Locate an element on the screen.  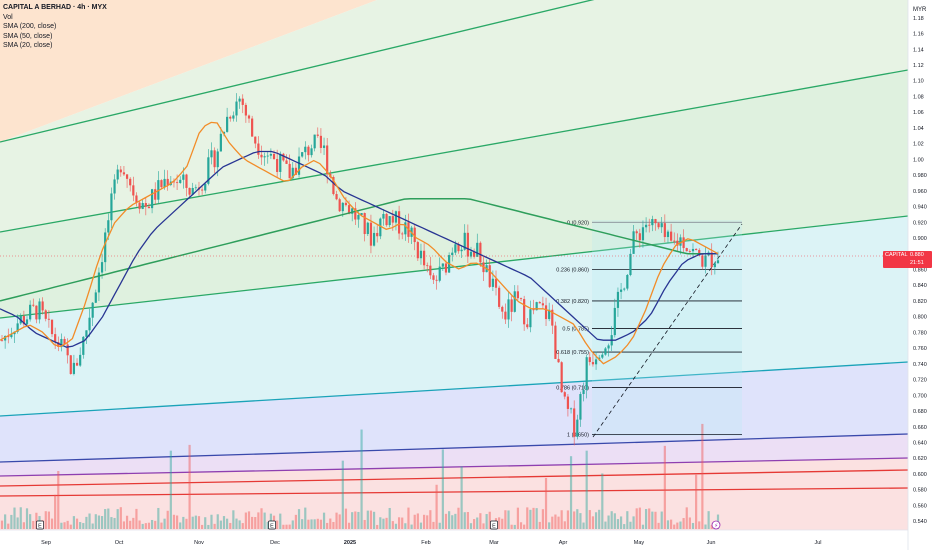
x-tick-label: Nov is located at coordinates (199, 543).